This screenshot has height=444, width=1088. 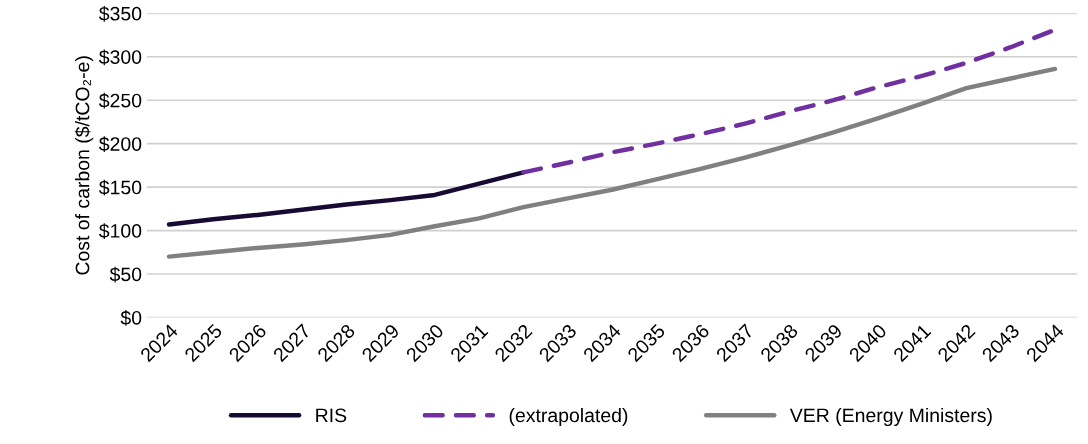 I want to click on y-tick-label: $150, so click(x=120, y=187).